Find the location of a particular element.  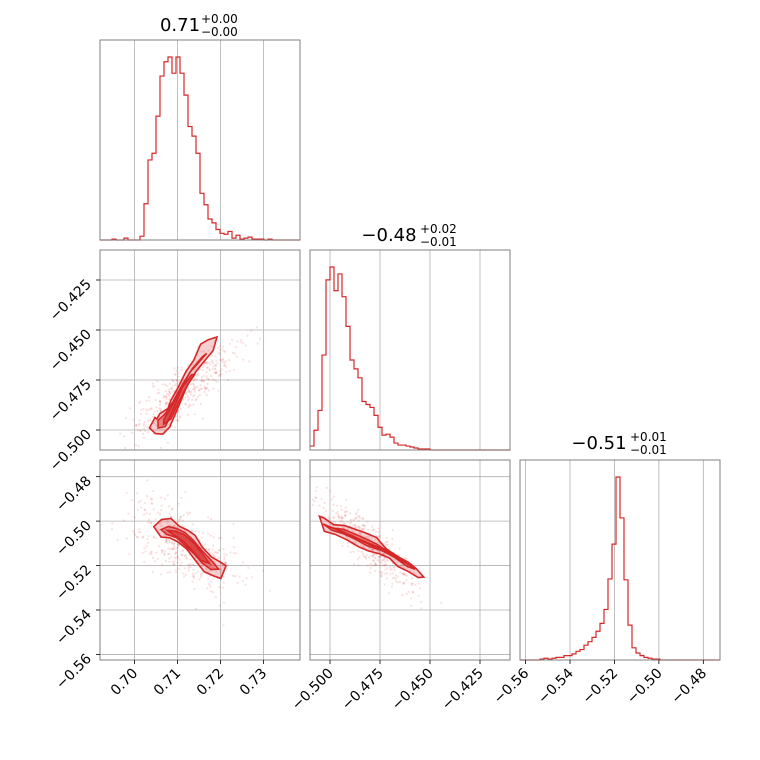

hist-panel-2: −0.56 −0.54 −0.52 −0.50 −0.48 is located at coordinates (606, 583).